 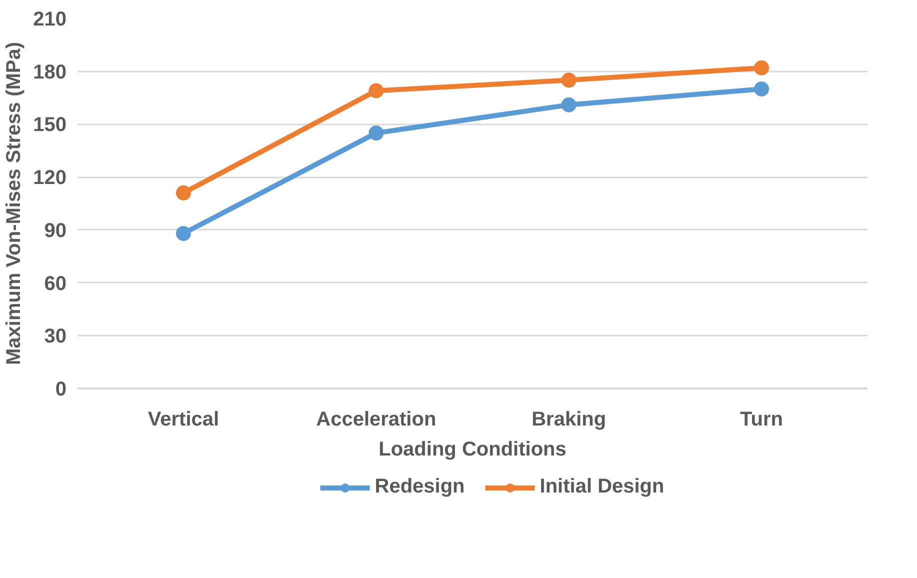 I want to click on y-tick-label: 150, so click(x=50, y=125).